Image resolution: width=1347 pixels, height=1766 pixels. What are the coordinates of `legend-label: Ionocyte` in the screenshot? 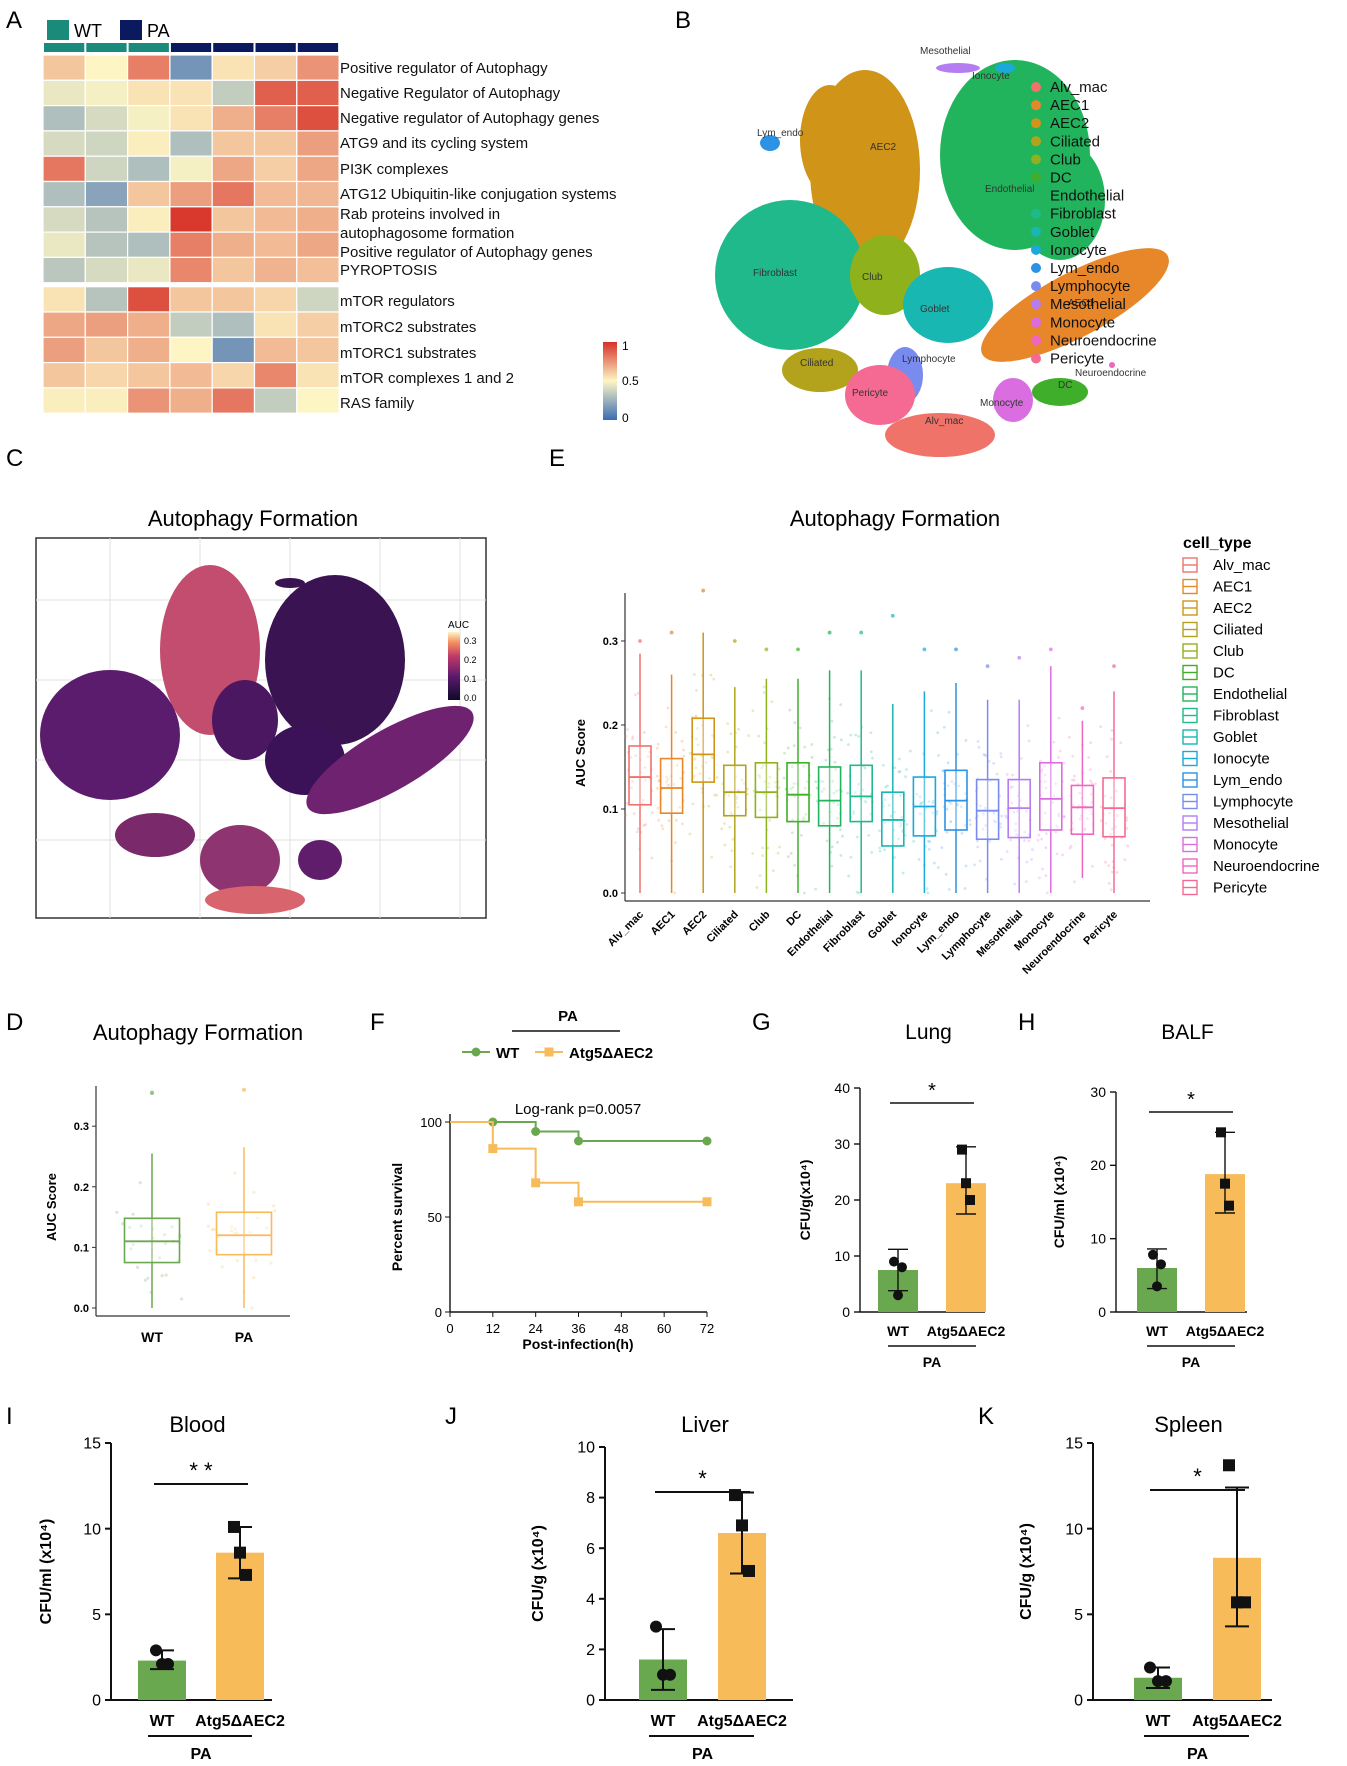 It's located at (1241, 759).